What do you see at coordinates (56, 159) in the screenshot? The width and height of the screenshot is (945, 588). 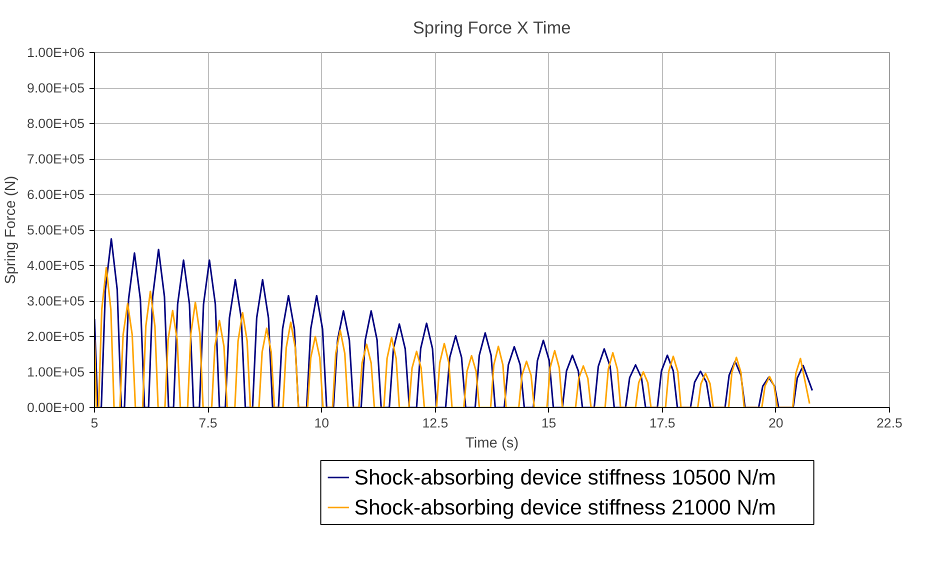 I see `y-tick-label: 7.00E+05` at bounding box center [56, 159].